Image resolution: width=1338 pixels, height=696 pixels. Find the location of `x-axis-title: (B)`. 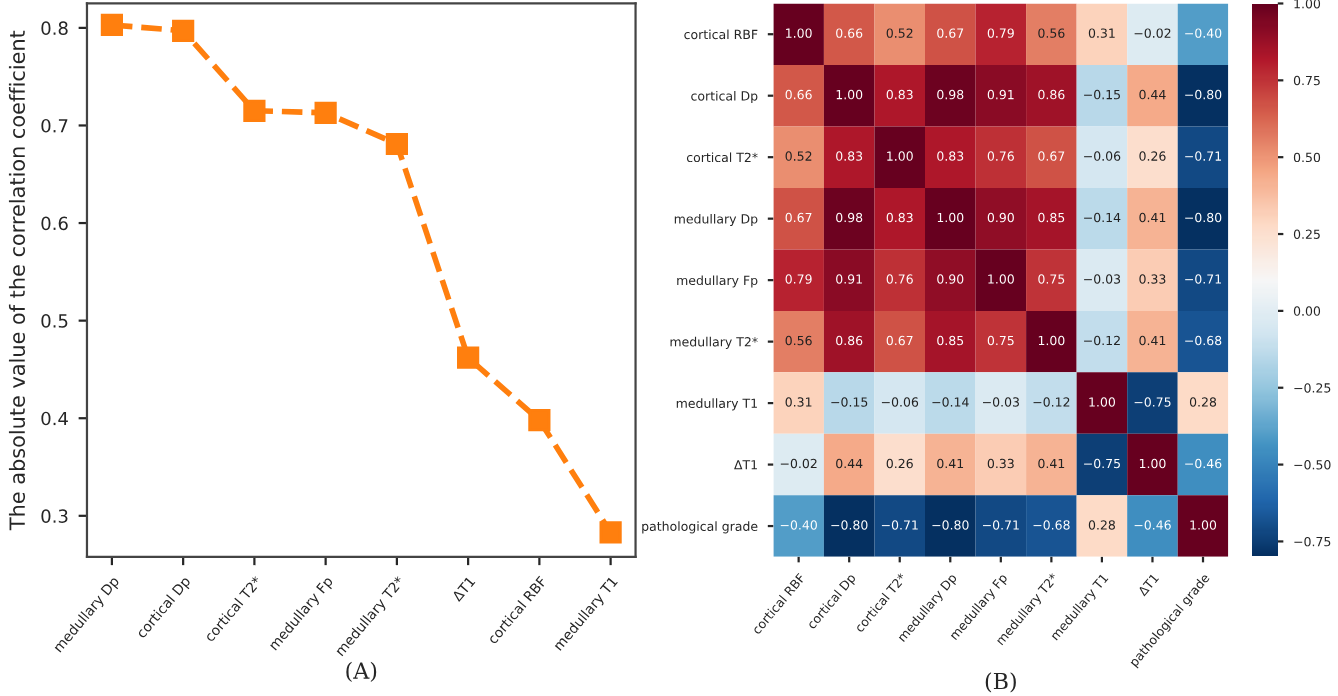

x-axis-title: (B) is located at coordinates (1000, 682).